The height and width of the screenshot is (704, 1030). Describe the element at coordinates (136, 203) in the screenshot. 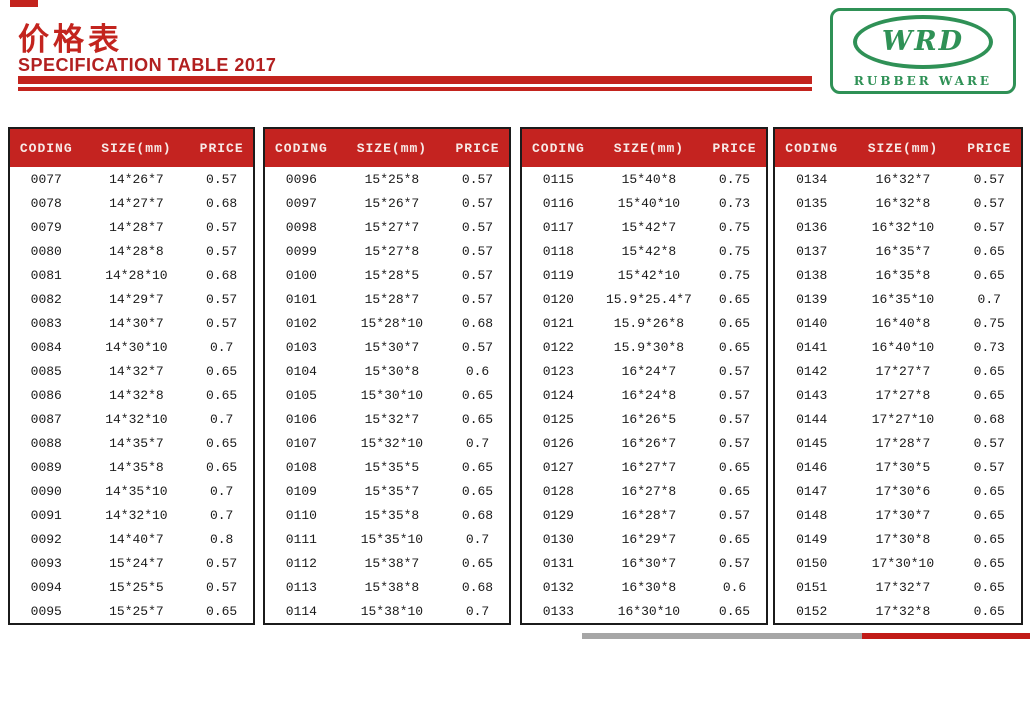

I see `size-cell: 14*27*7` at that location.